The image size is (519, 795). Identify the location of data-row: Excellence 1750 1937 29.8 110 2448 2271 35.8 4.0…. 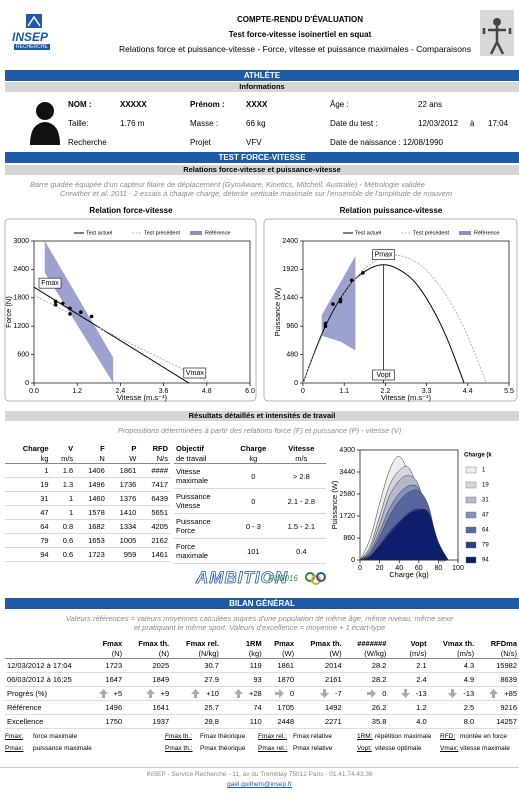
(262, 721).